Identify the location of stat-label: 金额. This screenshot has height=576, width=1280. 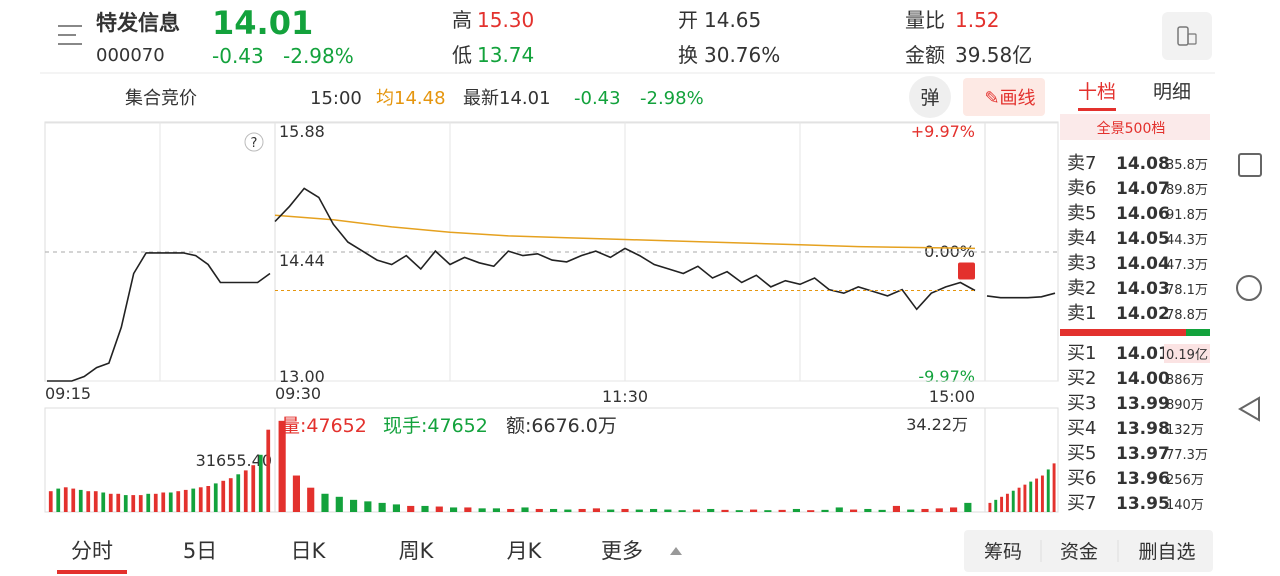
(925, 55).